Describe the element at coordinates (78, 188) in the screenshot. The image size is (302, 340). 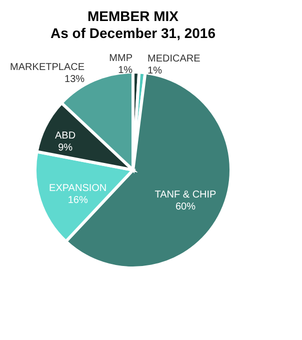
I see `slice-label: EXPANSION` at that location.